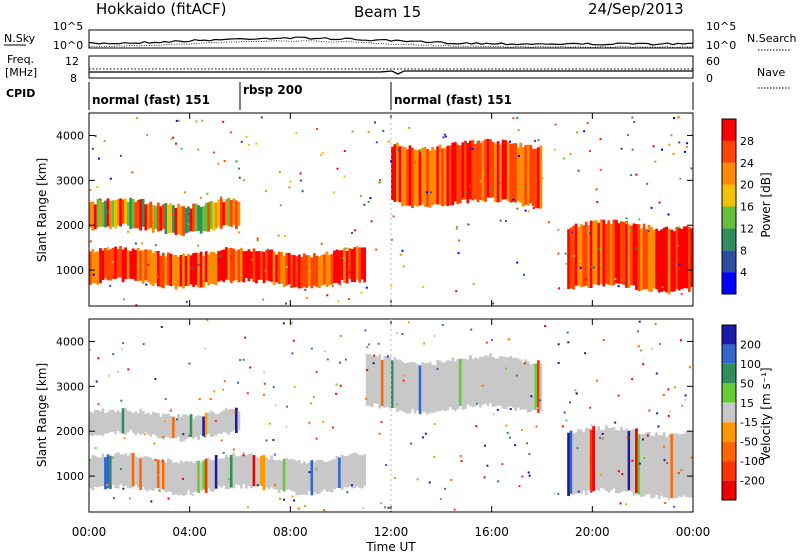 The width and height of the screenshot is (800, 554). What do you see at coordinates (771, 72) in the screenshot?
I see `nave-label: Nave` at bounding box center [771, 72].